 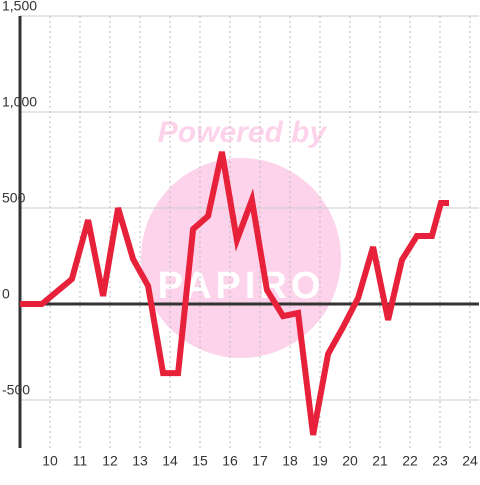 What do you see at coordinates (243, 132) in the screenshot?
I see `watermark-text: Powered by` at bounding box center [243, 132].